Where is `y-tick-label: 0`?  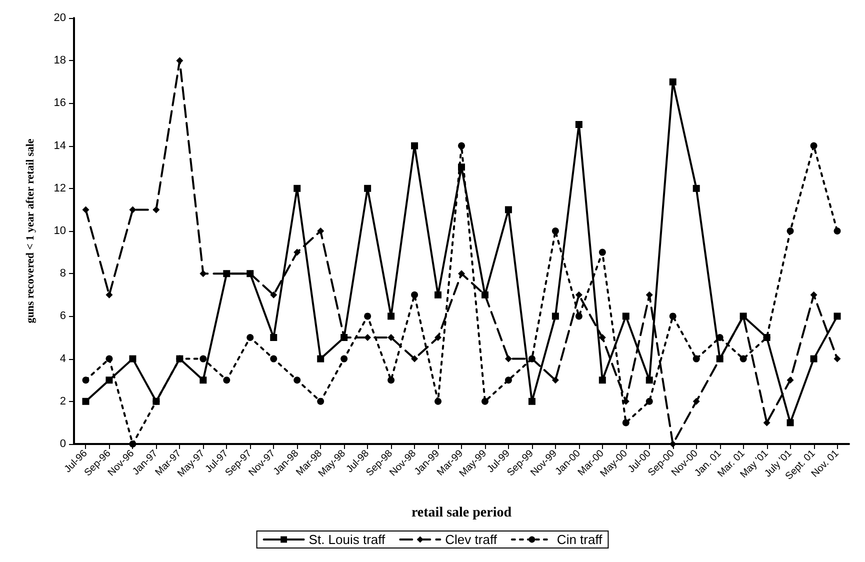 y-tick-label: 0 is located at coordinates (63, 444).